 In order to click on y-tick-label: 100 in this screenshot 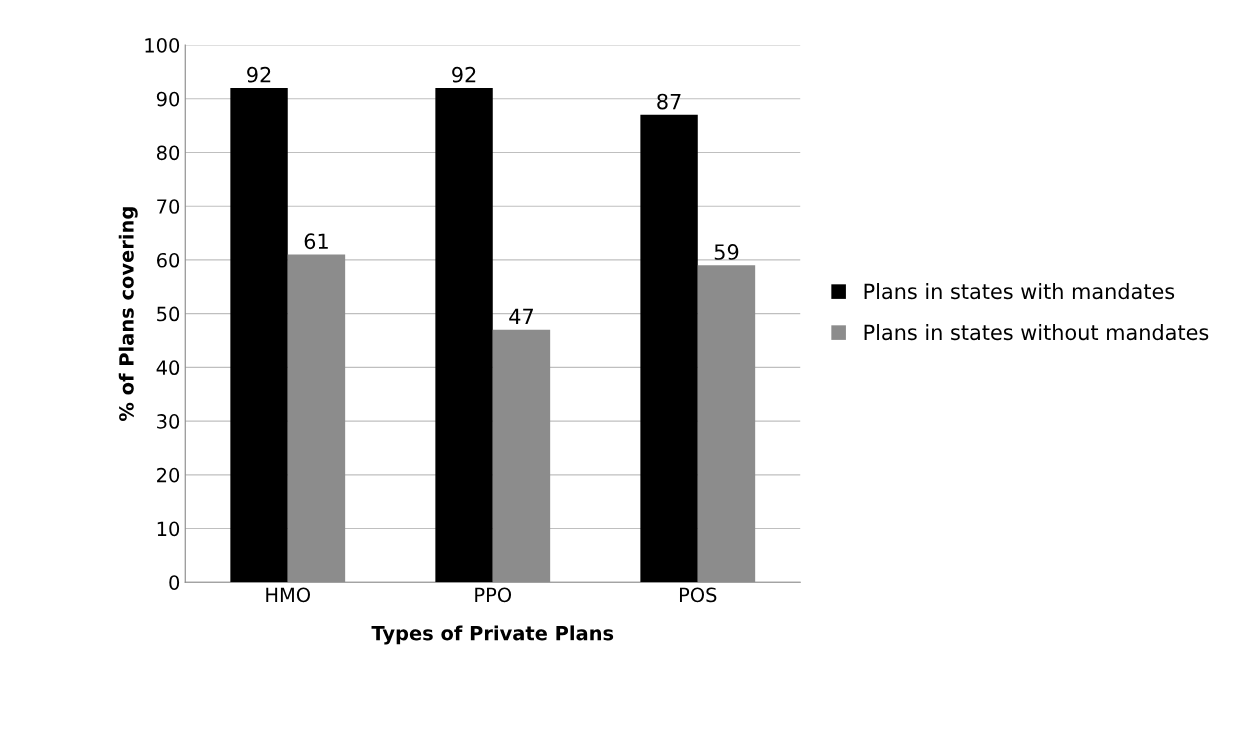, I will do `click(162, 45)`.